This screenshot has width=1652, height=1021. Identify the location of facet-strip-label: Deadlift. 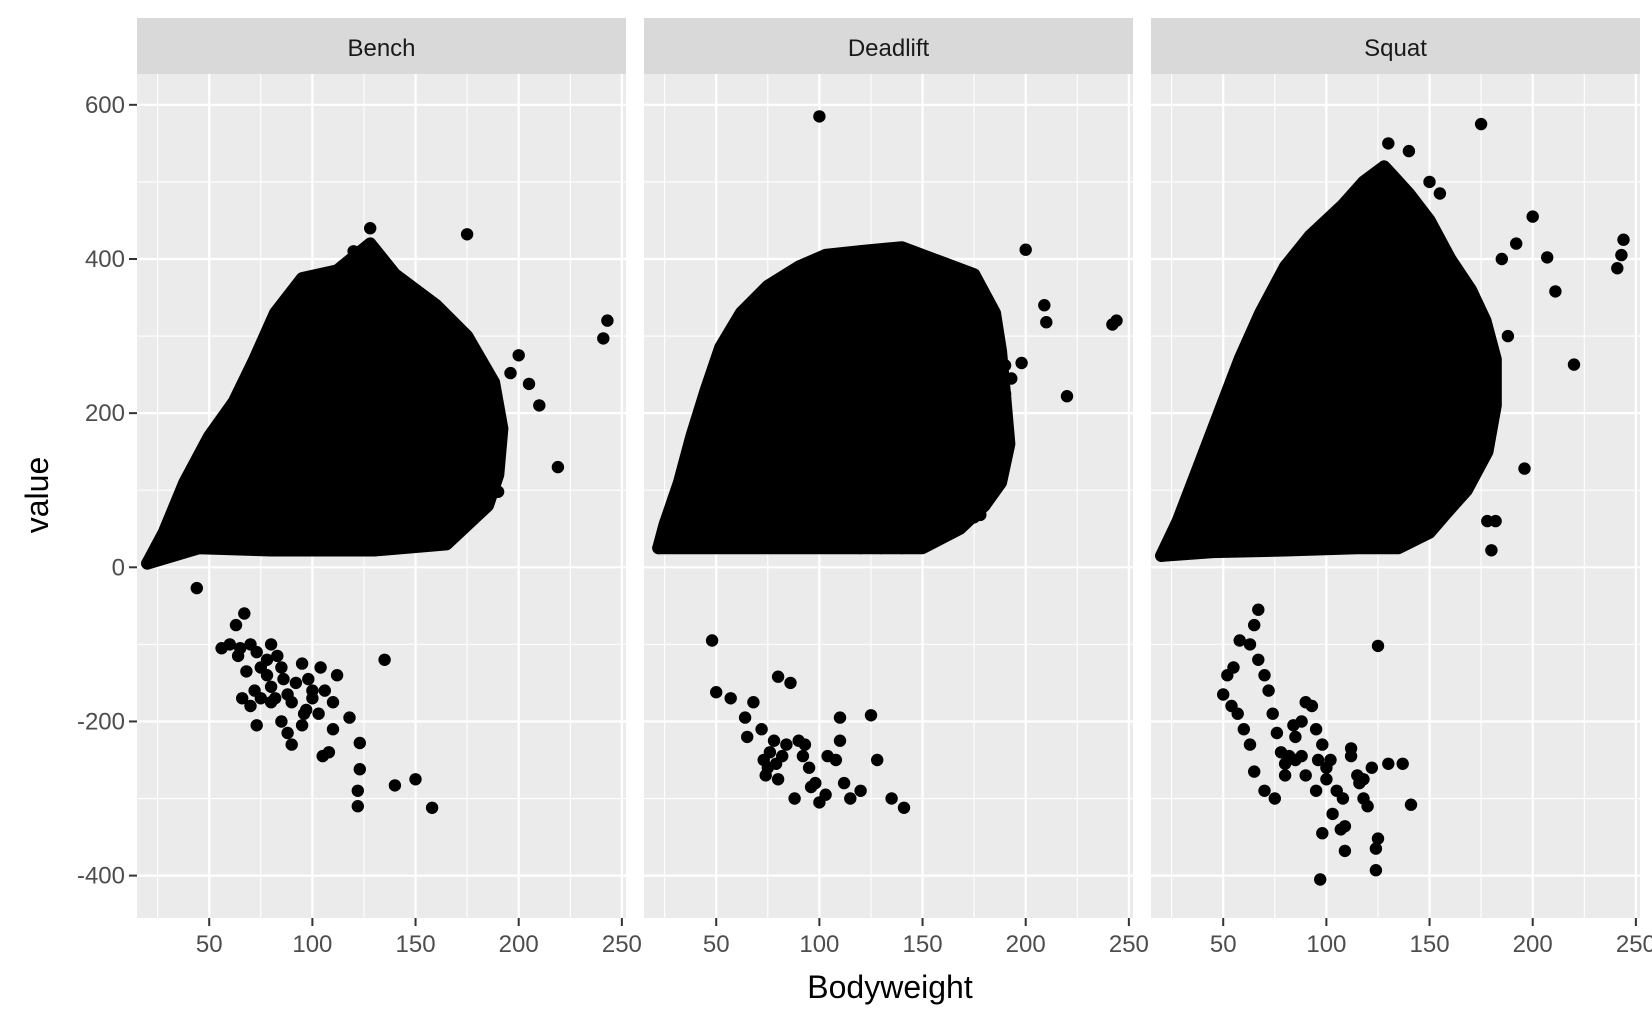
(889, 48).